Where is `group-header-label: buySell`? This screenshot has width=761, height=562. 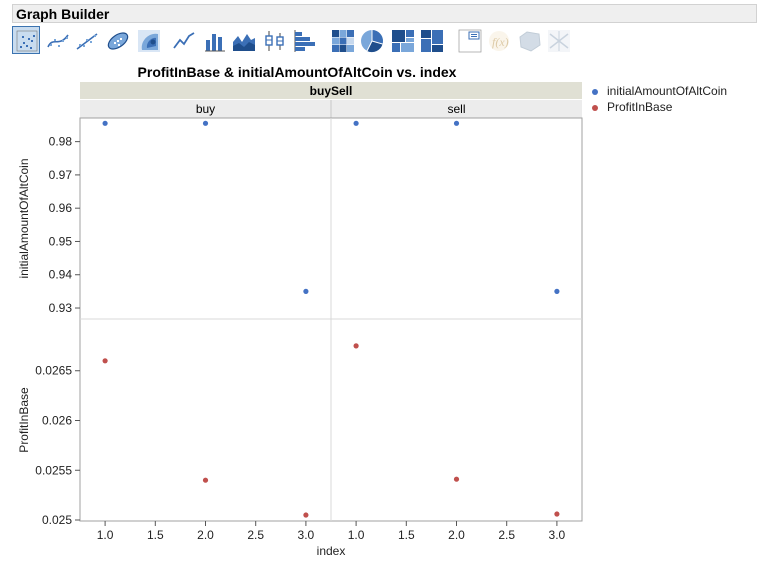 group-header-label: buySell is located at coordinates (331, 91).